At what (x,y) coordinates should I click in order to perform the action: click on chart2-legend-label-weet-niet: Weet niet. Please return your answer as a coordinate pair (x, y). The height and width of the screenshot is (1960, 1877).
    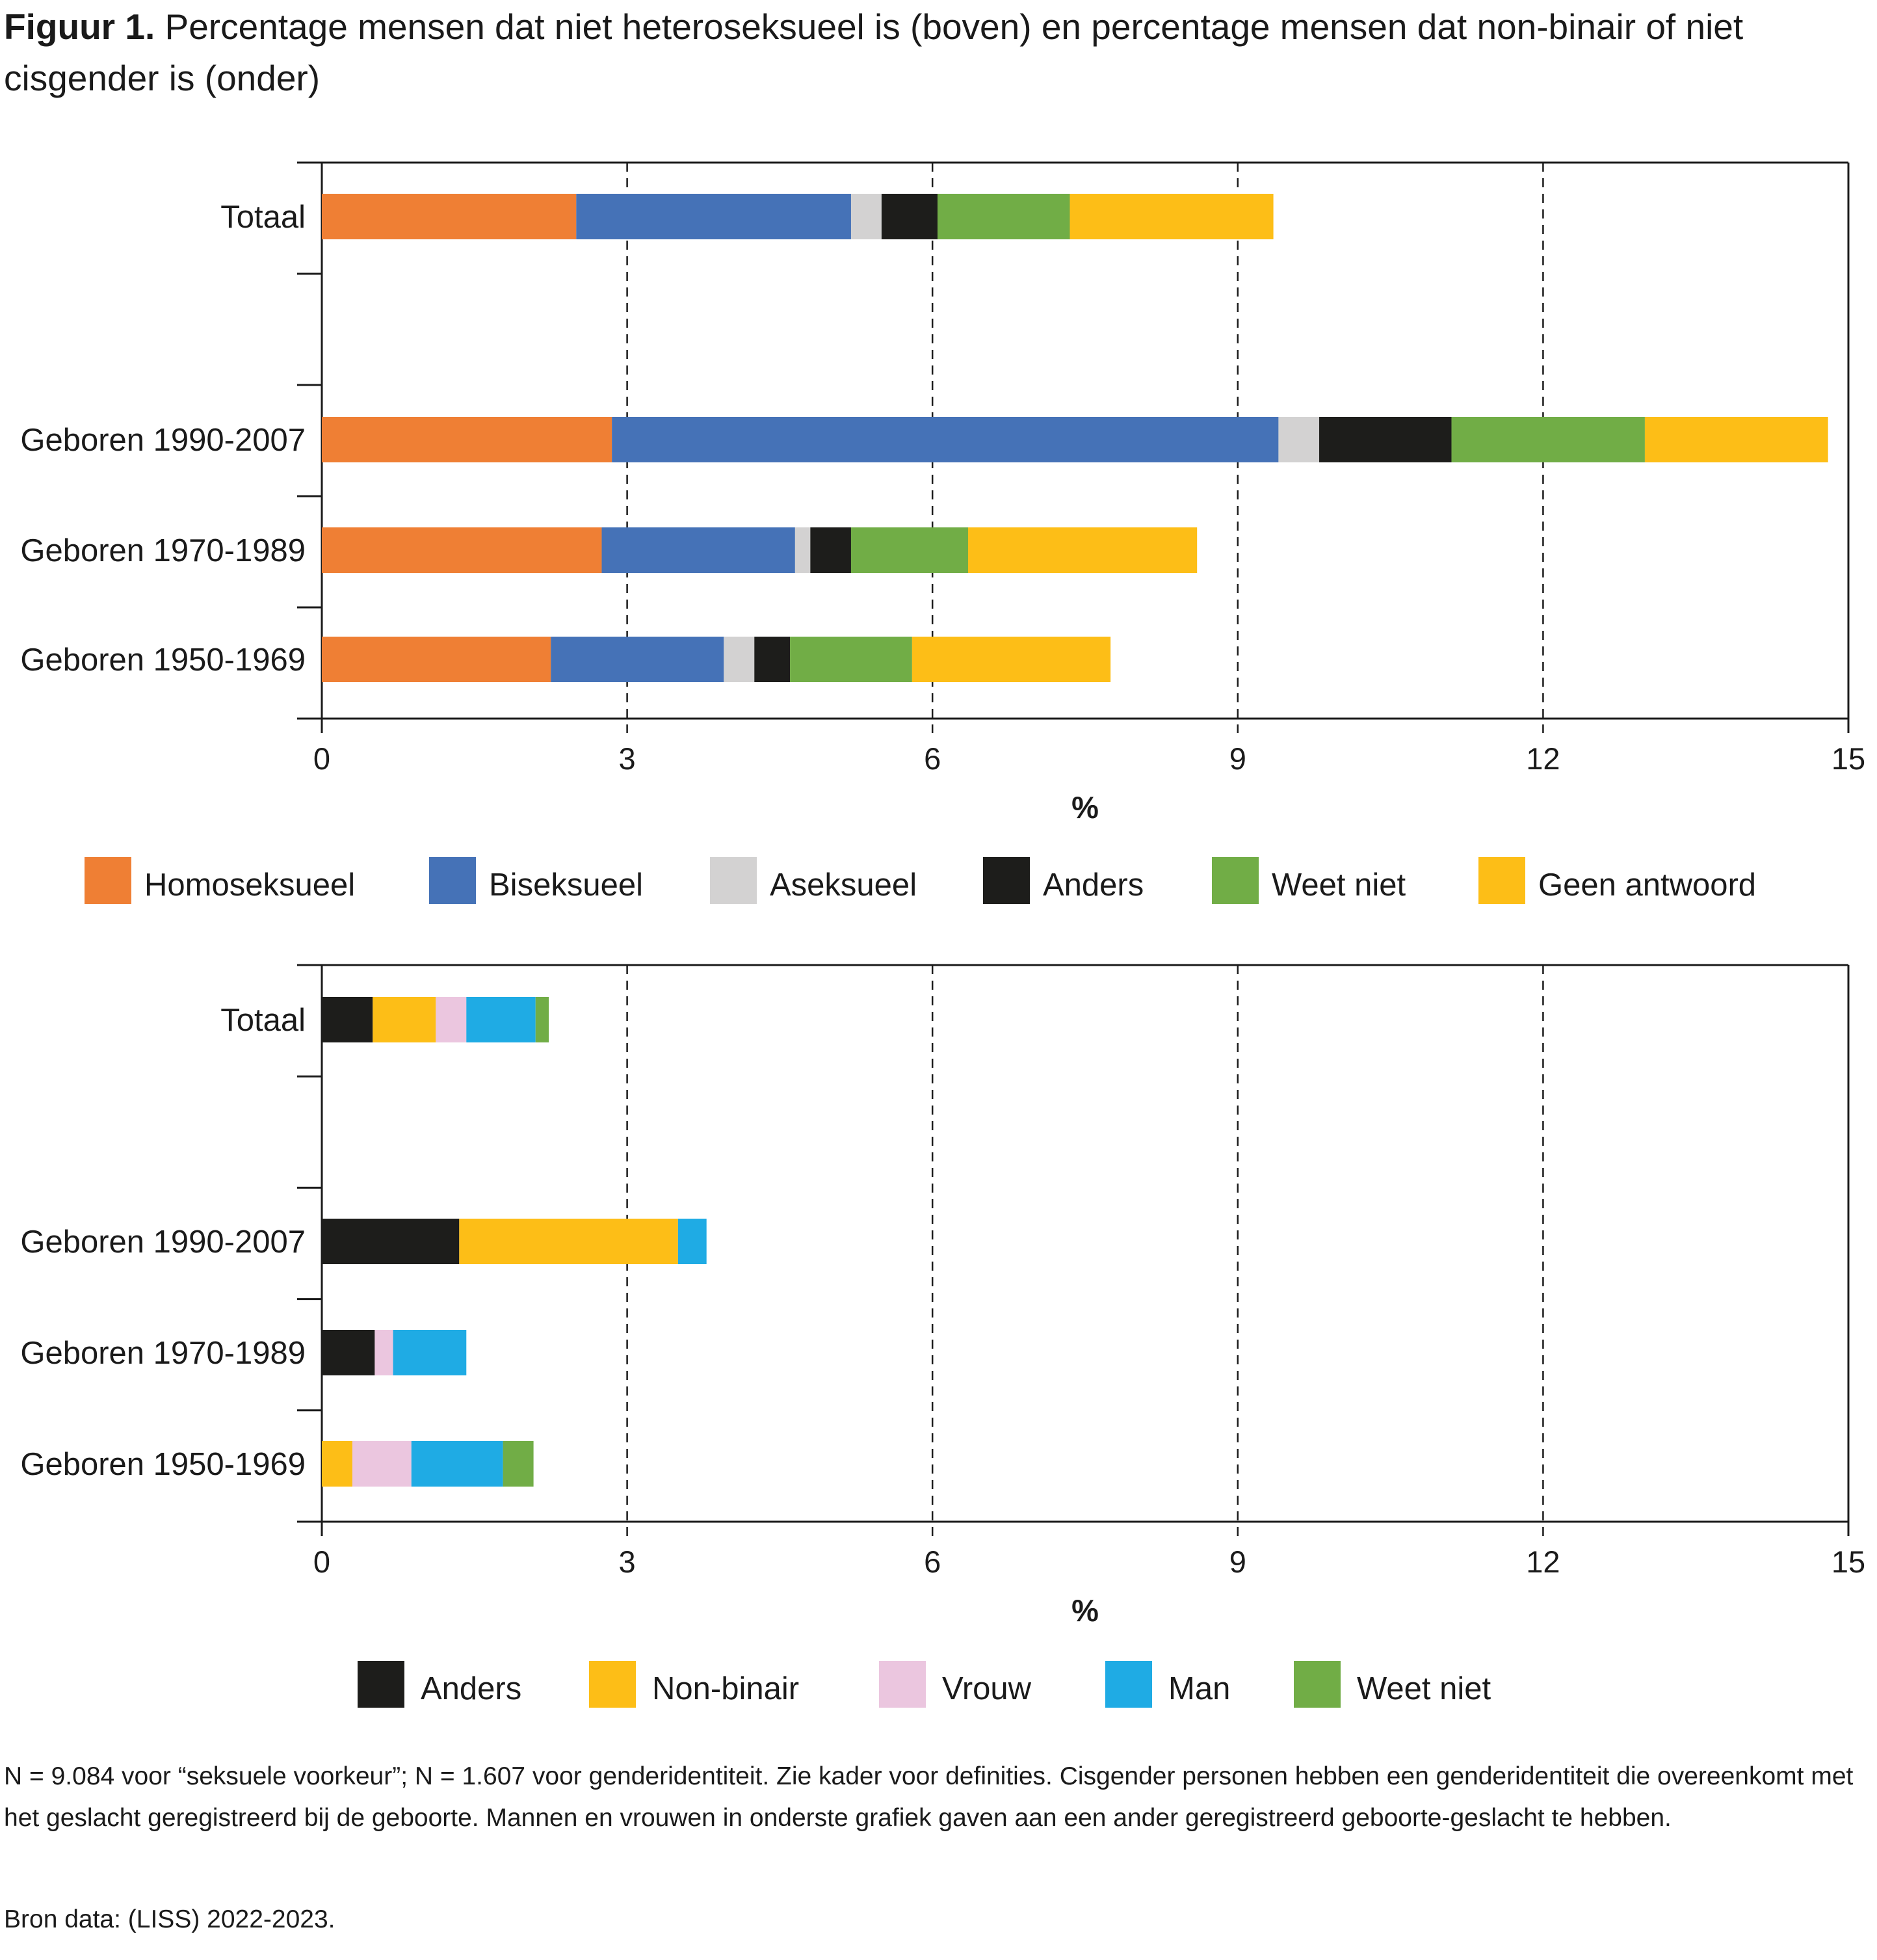
    Looking at the image, I should click on (1424, 1688).